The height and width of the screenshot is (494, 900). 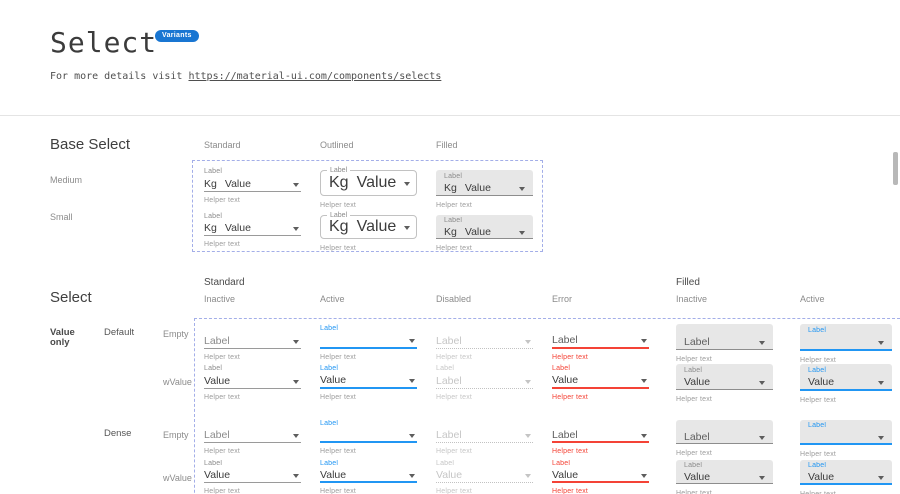 I want to click on state-column-header: Inactive, so click(x=220, y=299).